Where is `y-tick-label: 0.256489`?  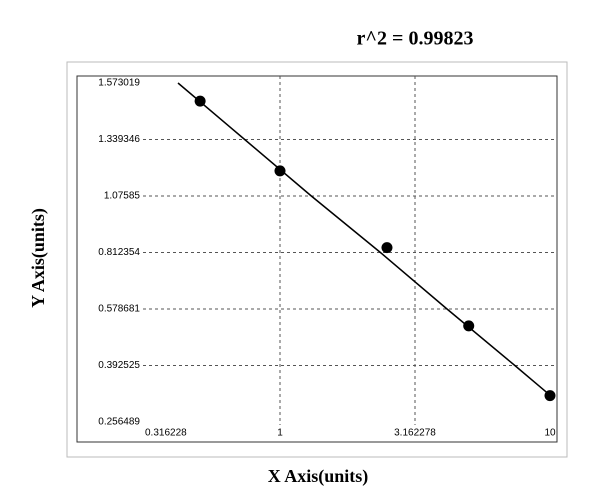 y-tick-label: 0.256489 is located at coordinates (119, 422).